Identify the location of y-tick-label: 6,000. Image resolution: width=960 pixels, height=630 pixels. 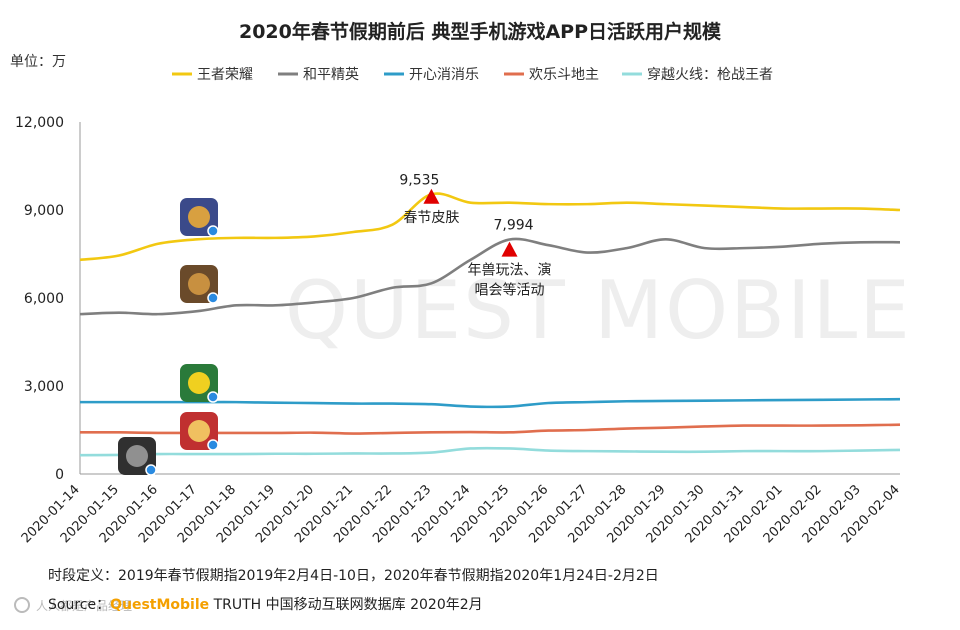
(44, 299).